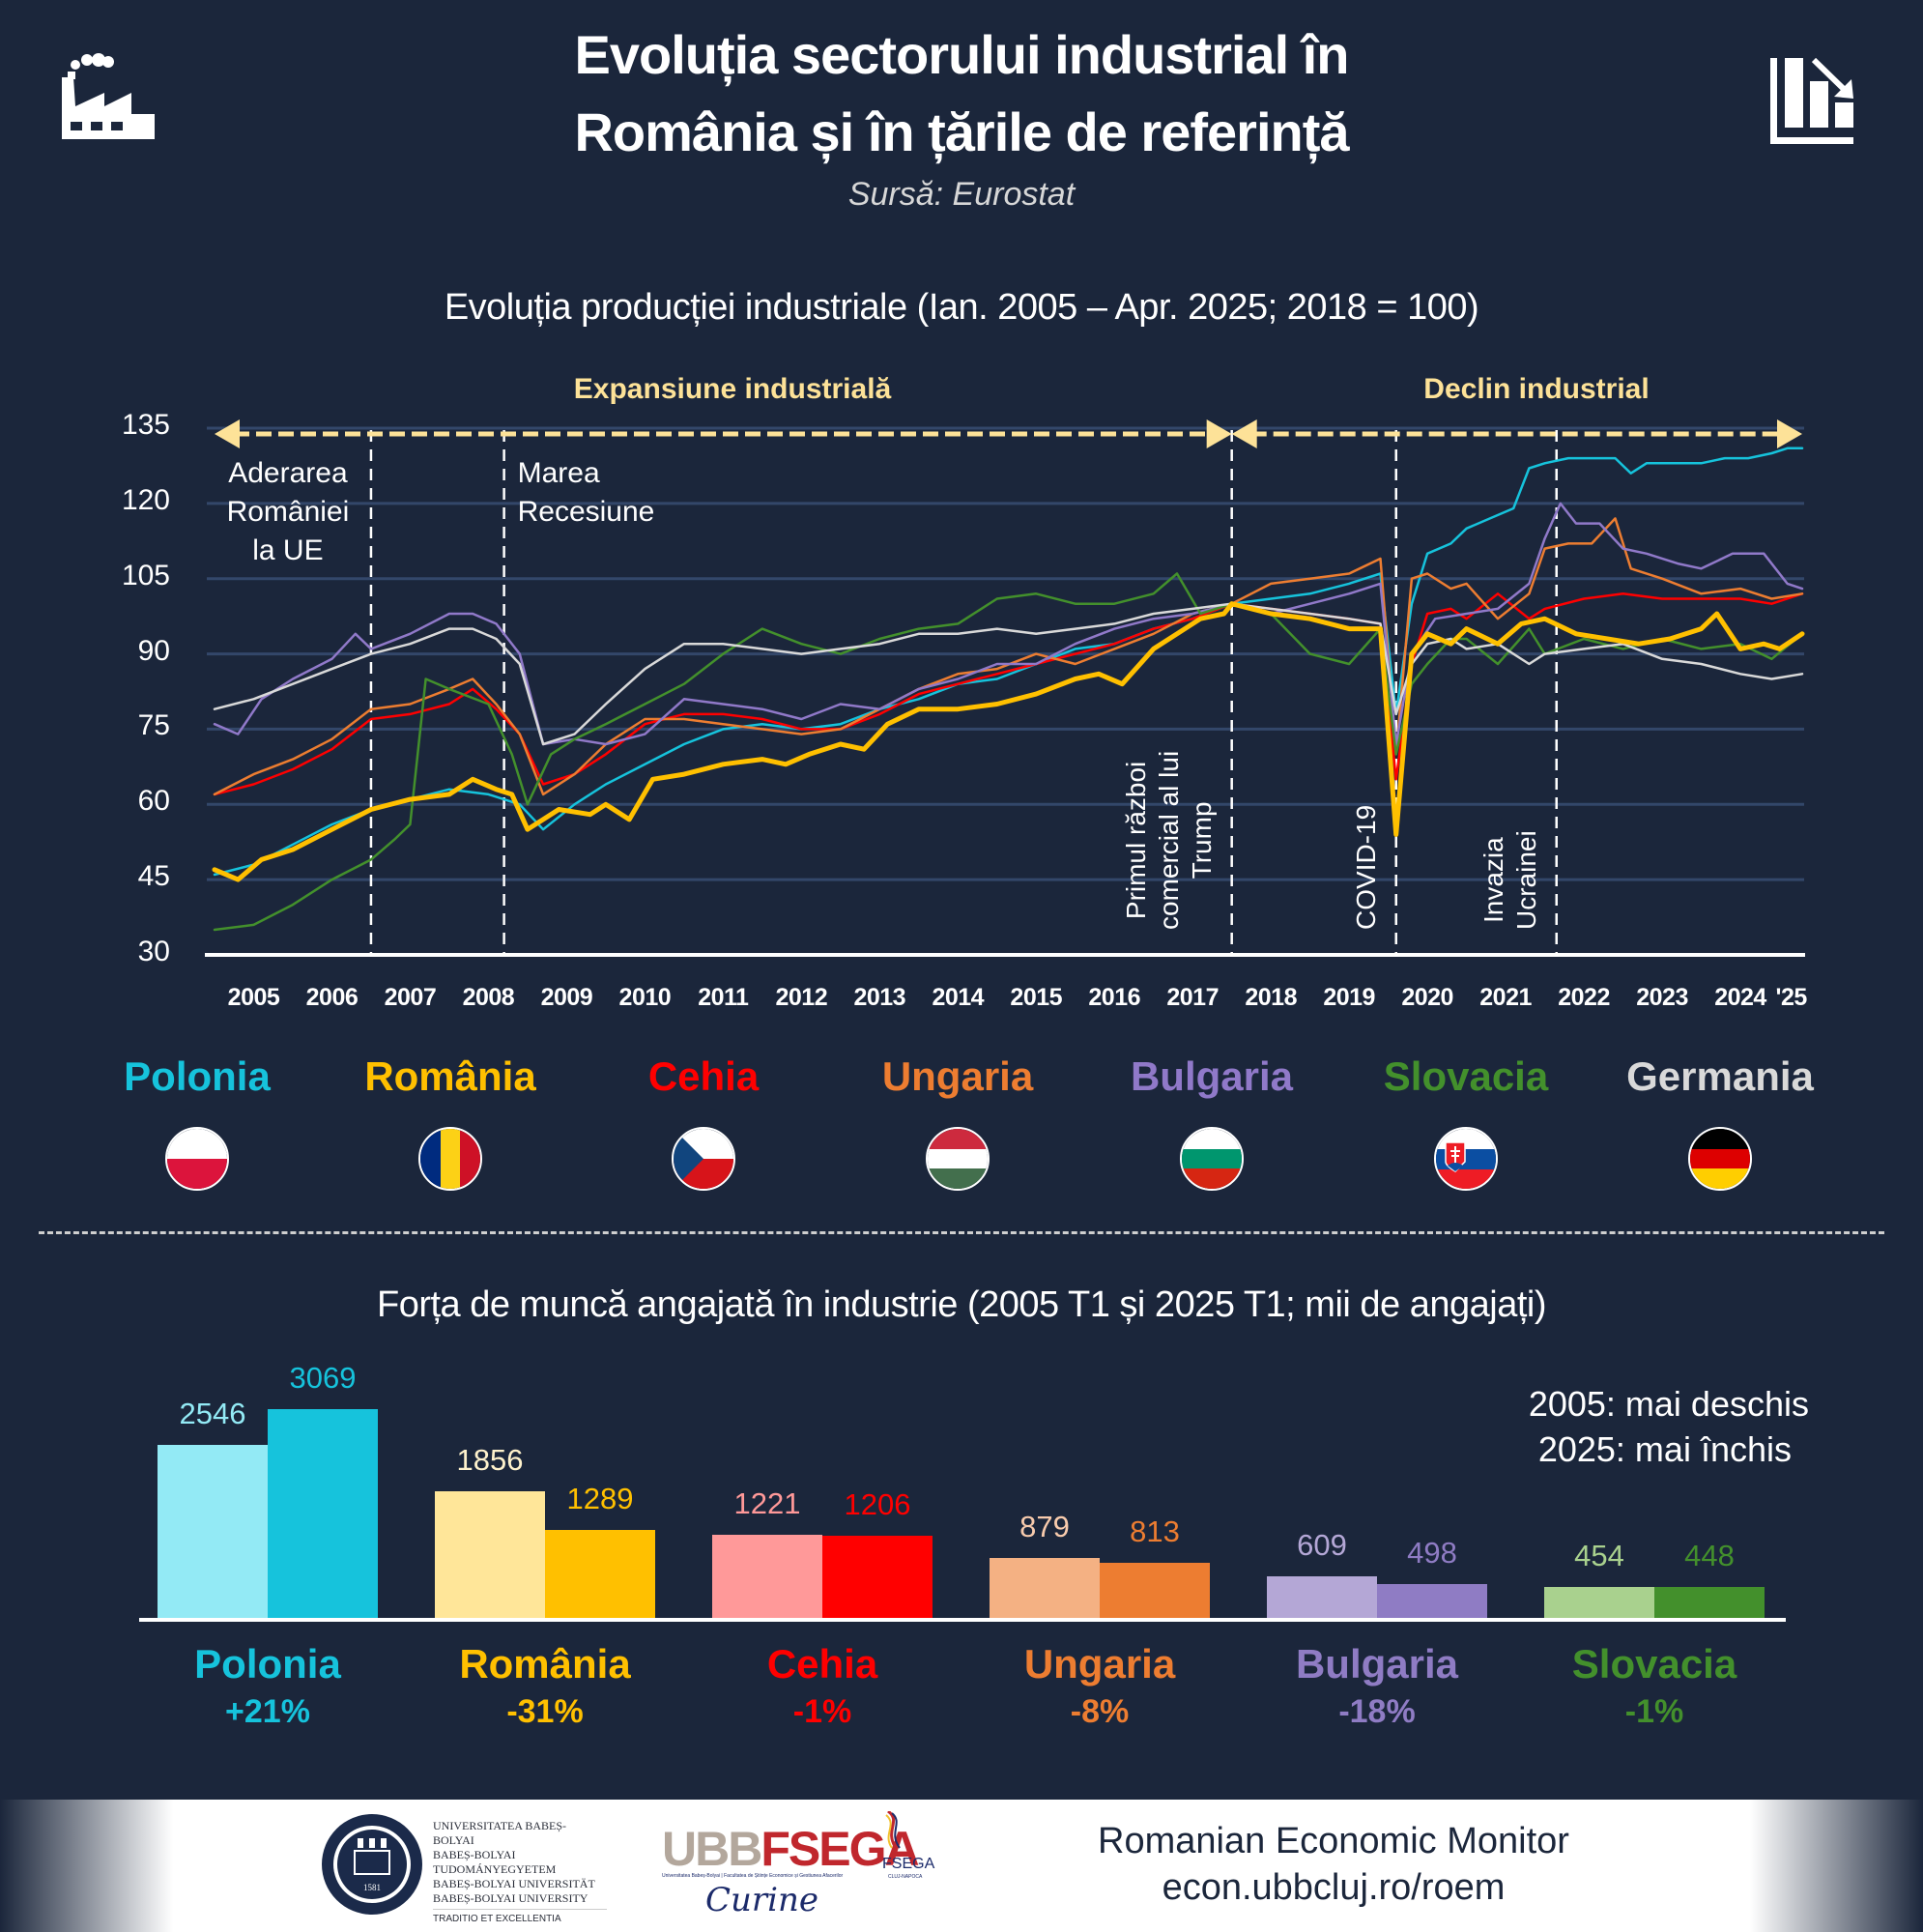 This screenshot has width=1923, height=1932. What do you see at coordinates (1099, 1664) in the screenshot?
I see `bar-category-label: Ungaria` at bounding box center [1099, 1664].